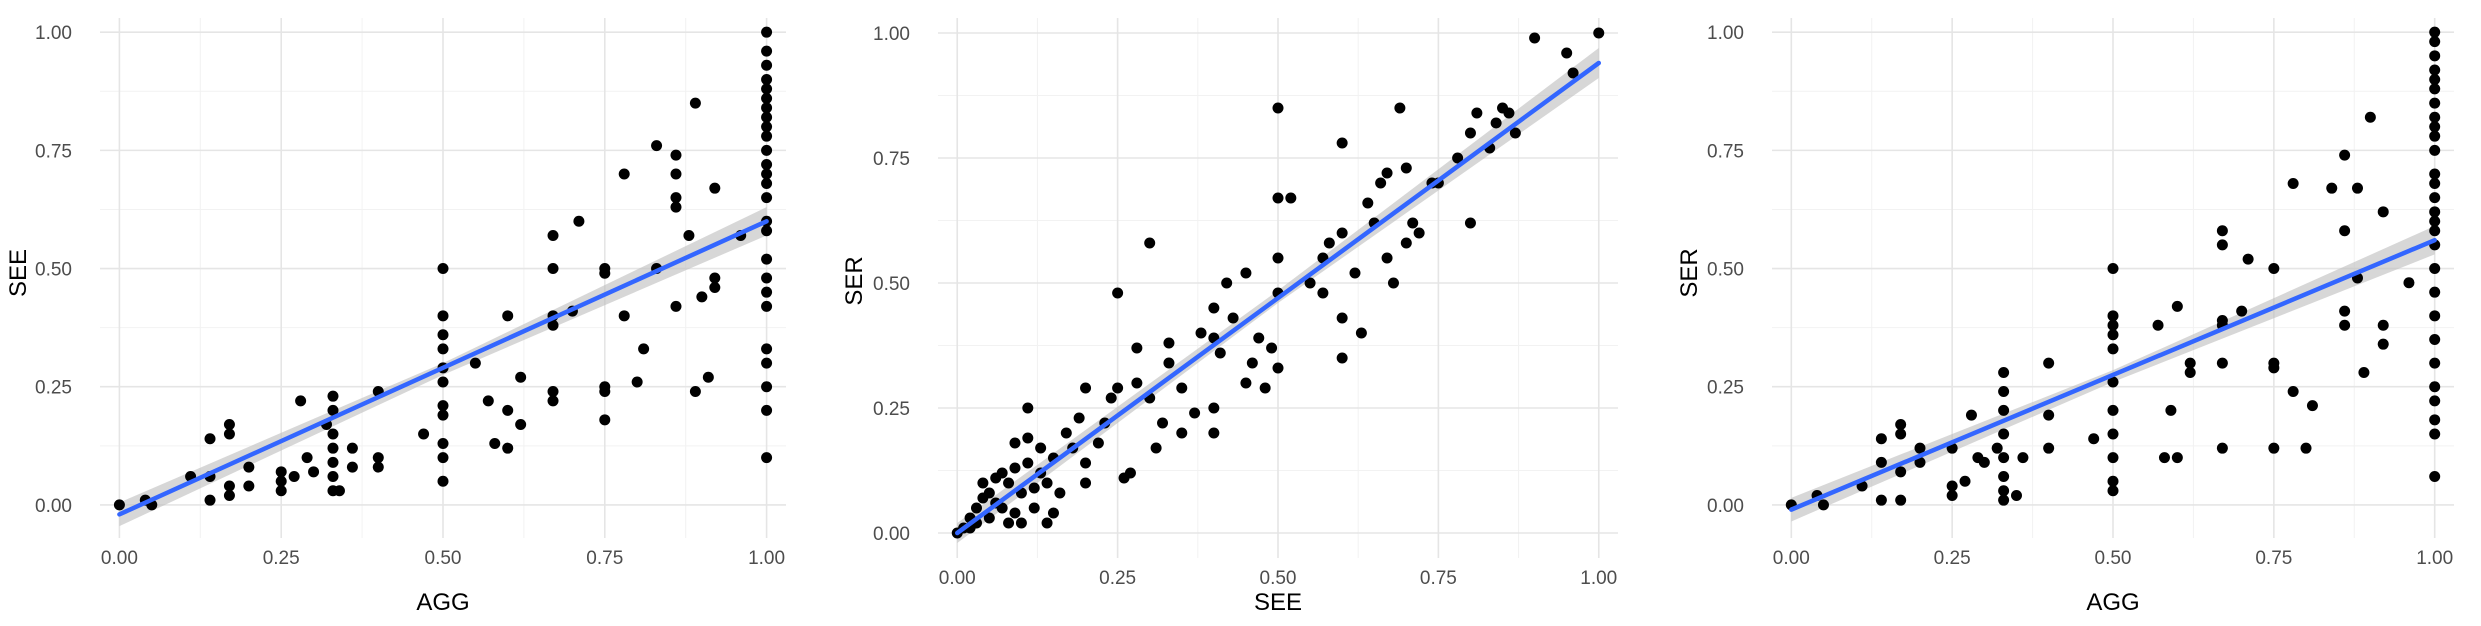 The image size is (2481, 626). What do you see at coordinates (18, 273) in the screenshot?
I see `y-axis-title: SEE` at bounding box center [18, 273].